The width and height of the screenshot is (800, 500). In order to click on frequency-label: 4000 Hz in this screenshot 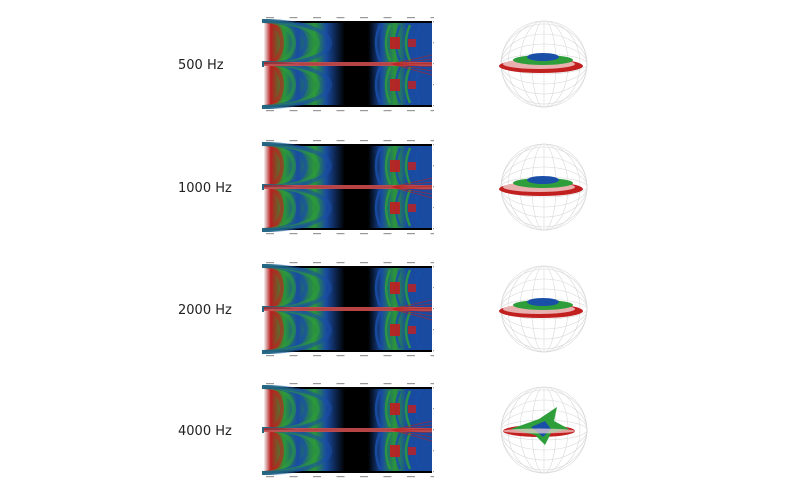, I will do `click(205, 431)`.